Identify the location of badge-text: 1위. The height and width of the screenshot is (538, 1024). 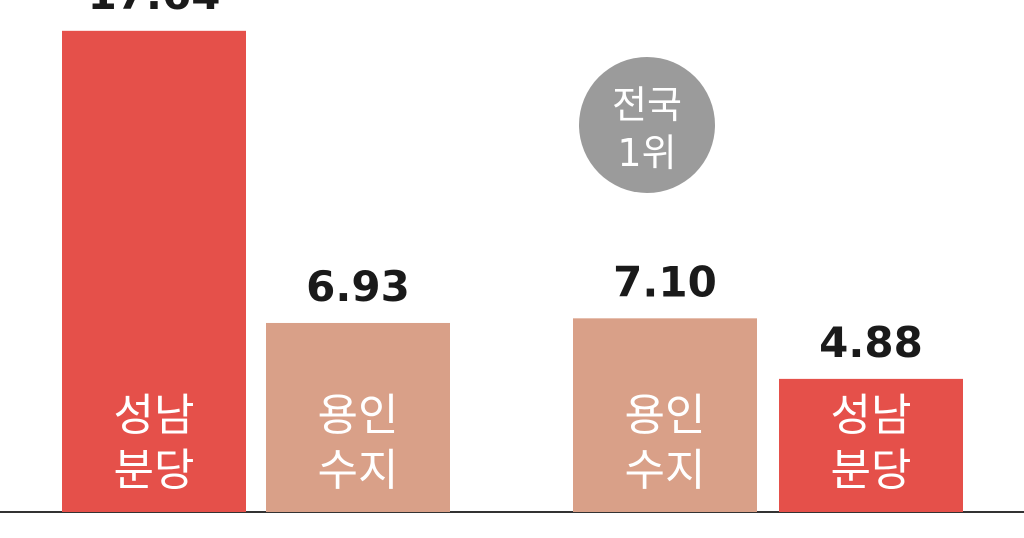
(646, 153).